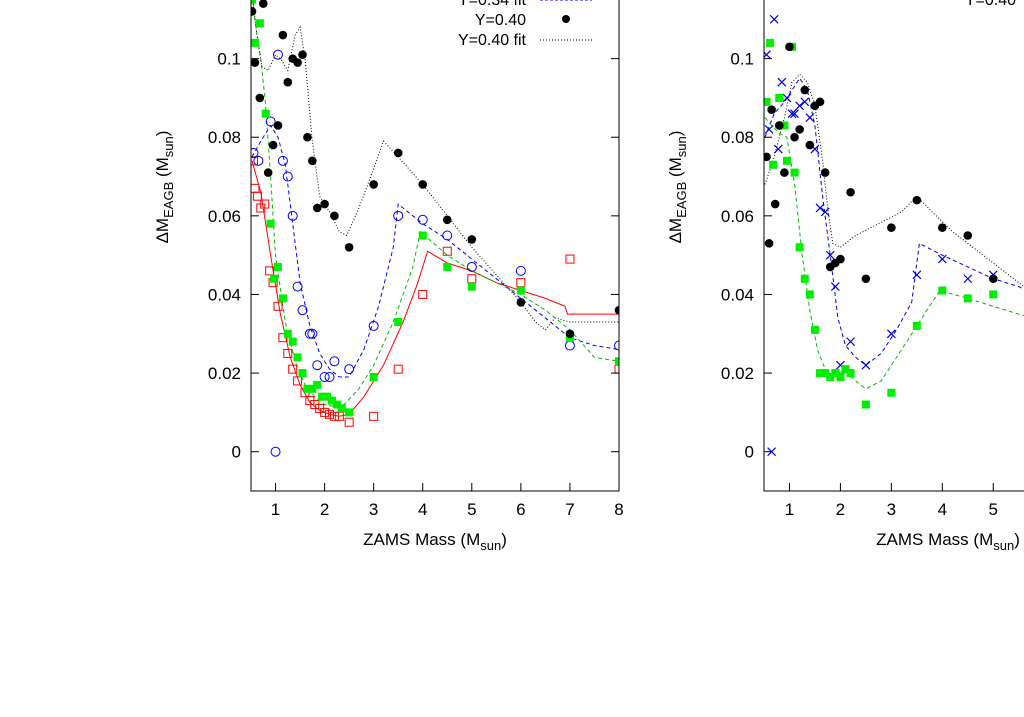 This screenshot has width=1024, height=717. What do you see at coordinates (737, 294) in the screenshot?
I see `right-y-tick-label: 0.04` at bounding box center [737, 294].